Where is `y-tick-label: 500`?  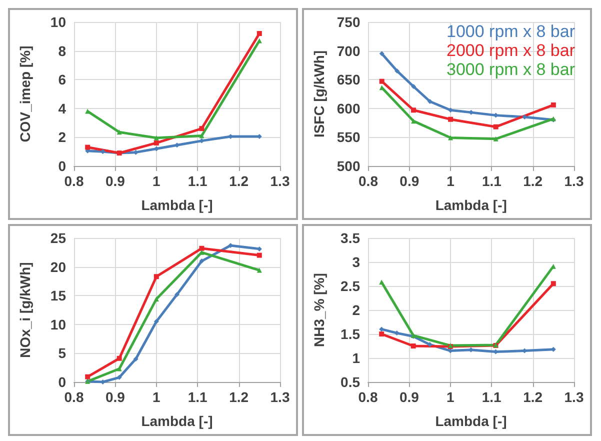
y-tick-label: 500 is located at coordinates (348, 166).